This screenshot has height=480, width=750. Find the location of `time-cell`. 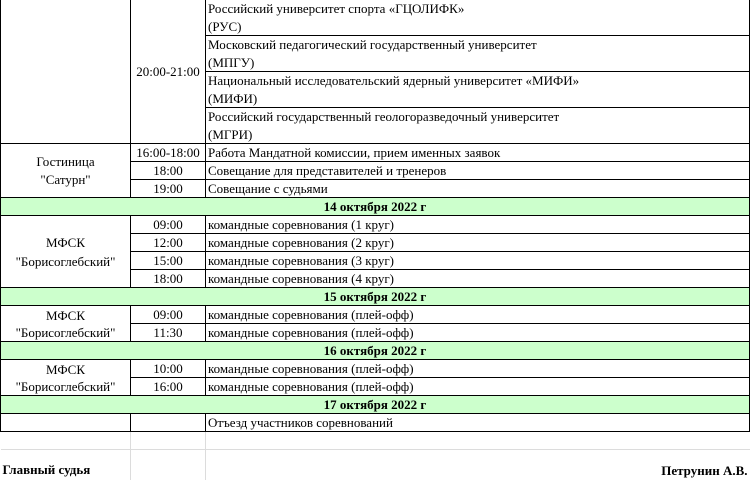

time-cell is located at coordinates (168, 423).